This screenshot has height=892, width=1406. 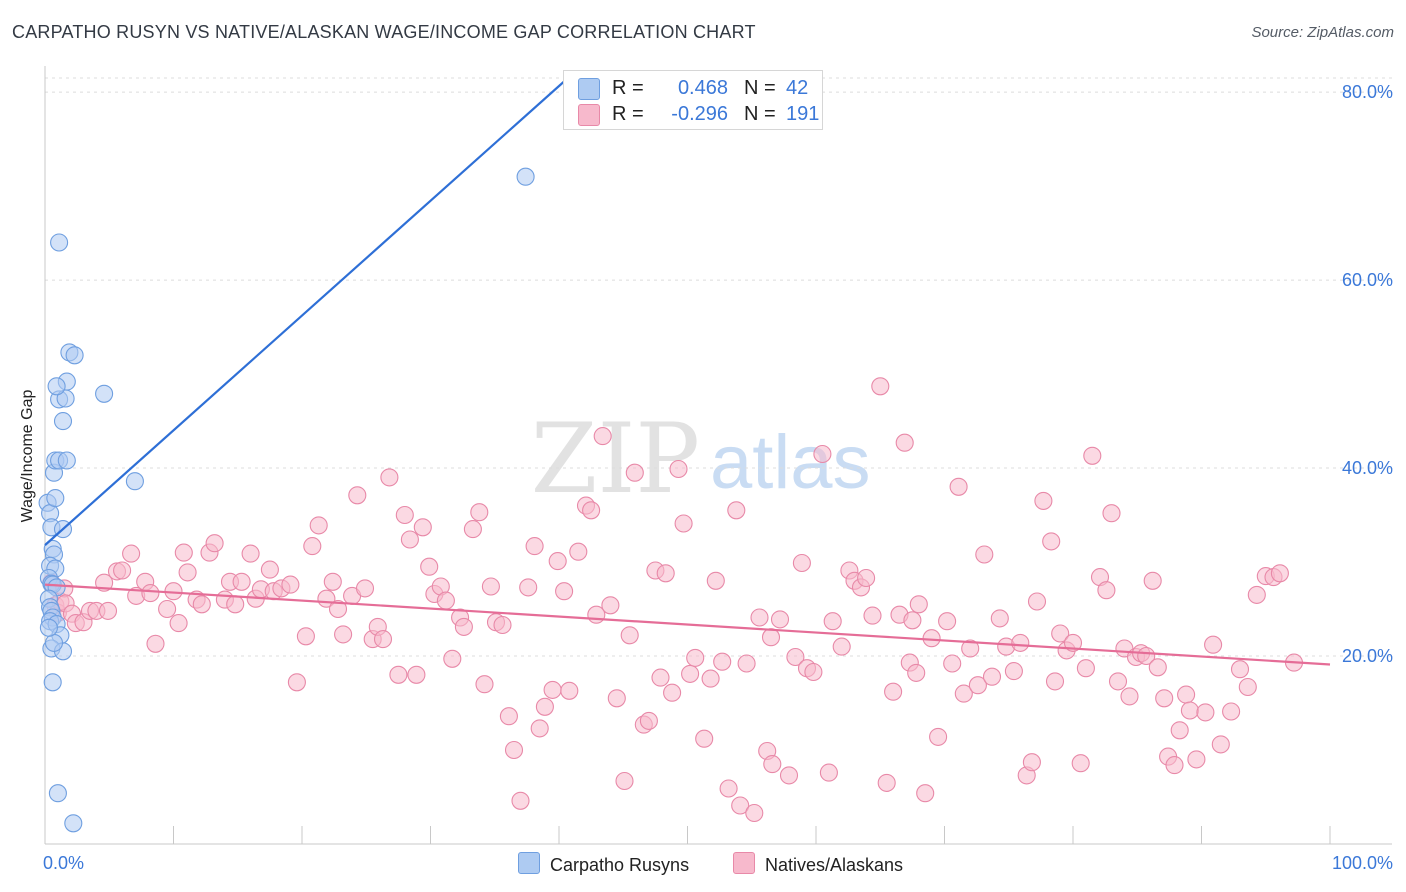 What do you see at coordinates (628, 114) in the screenshot?
I see `legend-r-label: R =` at bounding box center [628, 114].